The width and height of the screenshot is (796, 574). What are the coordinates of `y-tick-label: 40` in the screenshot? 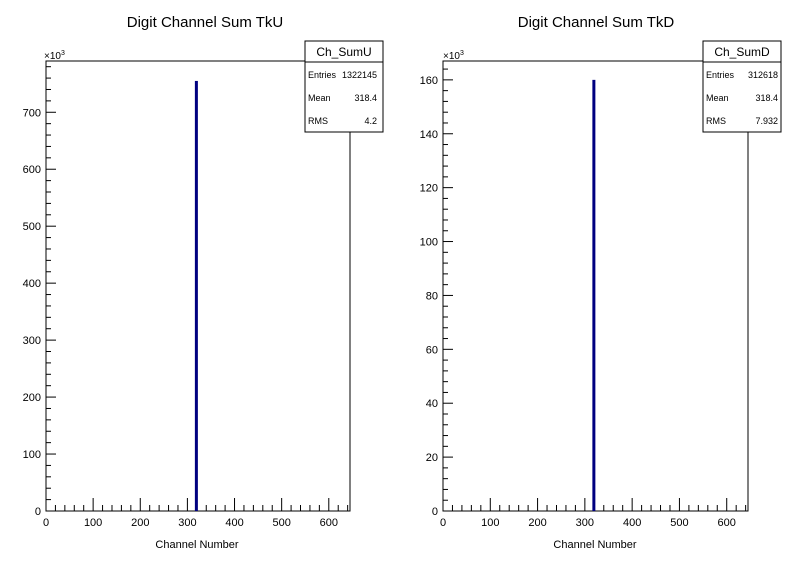 It's located at (432, 404).